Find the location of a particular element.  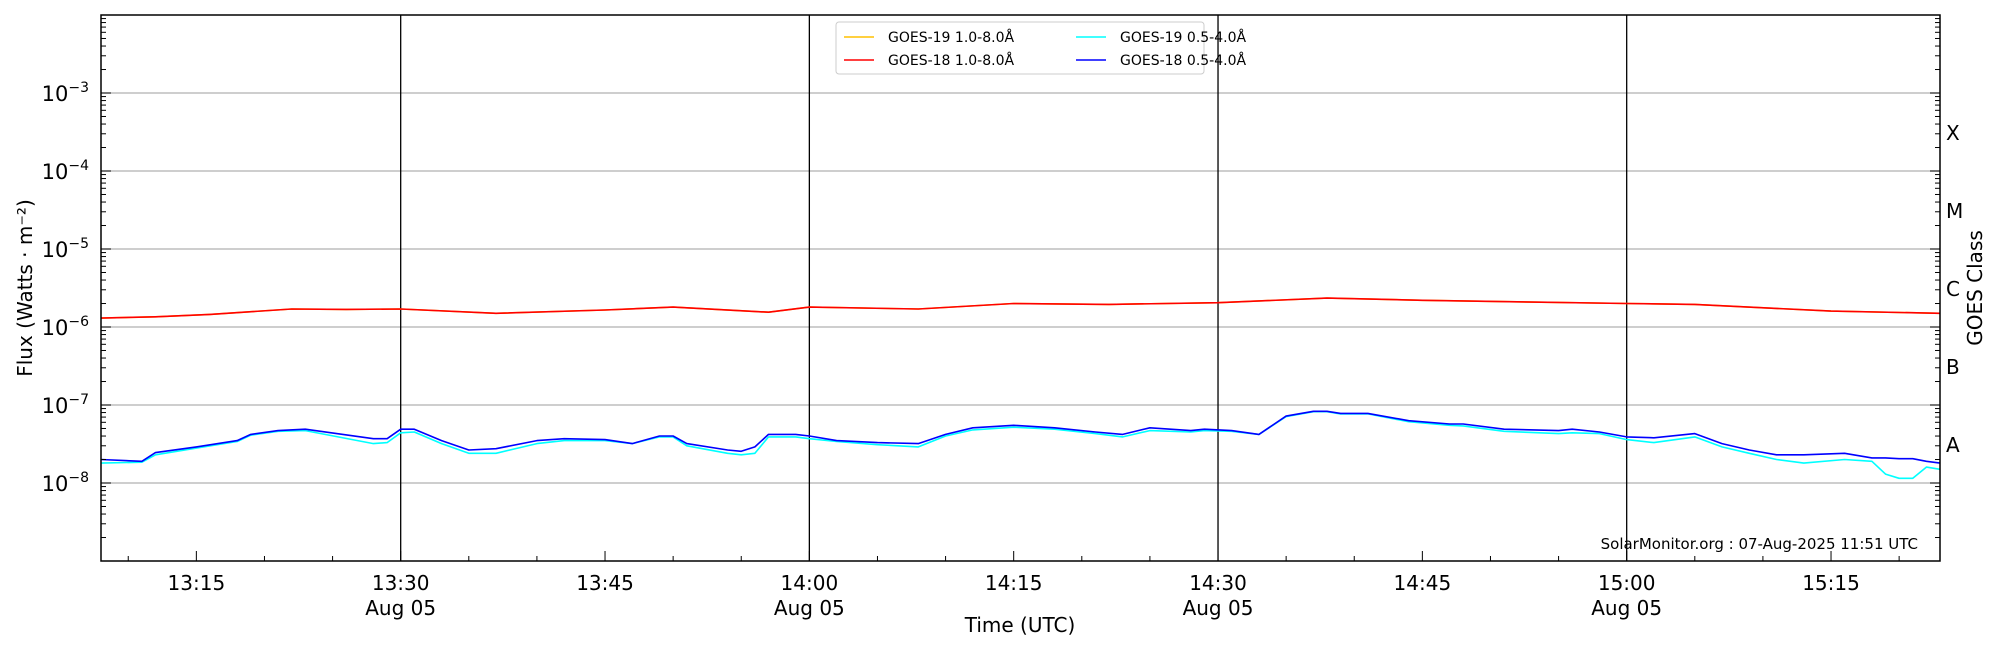

y-tick-label: 10⁻⁶ is located at coordinates (65, 327).